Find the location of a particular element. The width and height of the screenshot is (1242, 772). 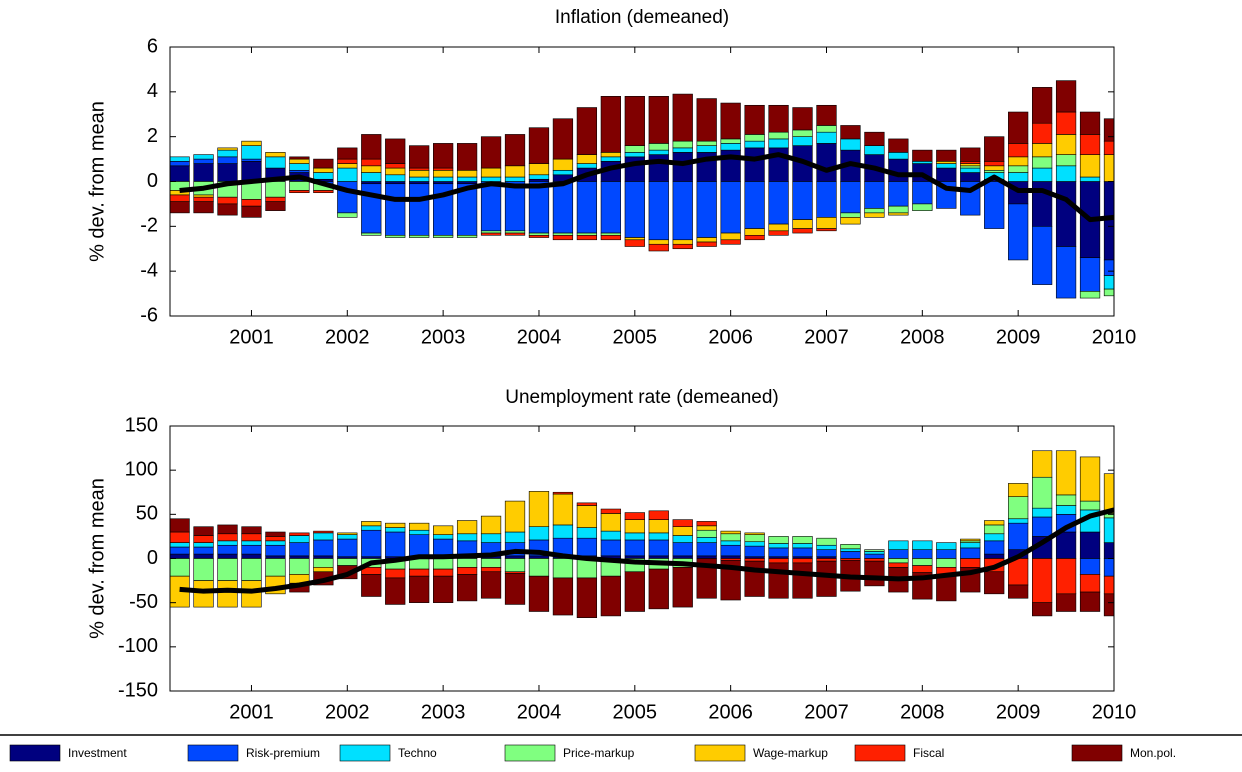

x-tick-label: 2002 is located at coordinates (347, 712).